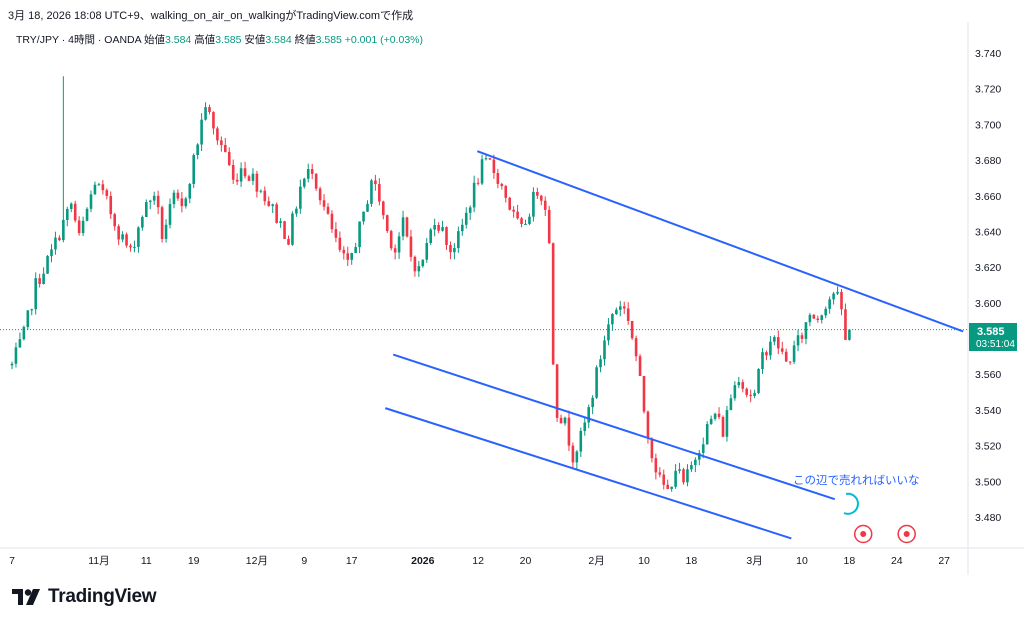 This screenshot has height=624, width=1024. What do you see at coordinates (988, 518) in the screenshot?
I see `y-tick-label: 3.480` at bounding box center [988, 518].